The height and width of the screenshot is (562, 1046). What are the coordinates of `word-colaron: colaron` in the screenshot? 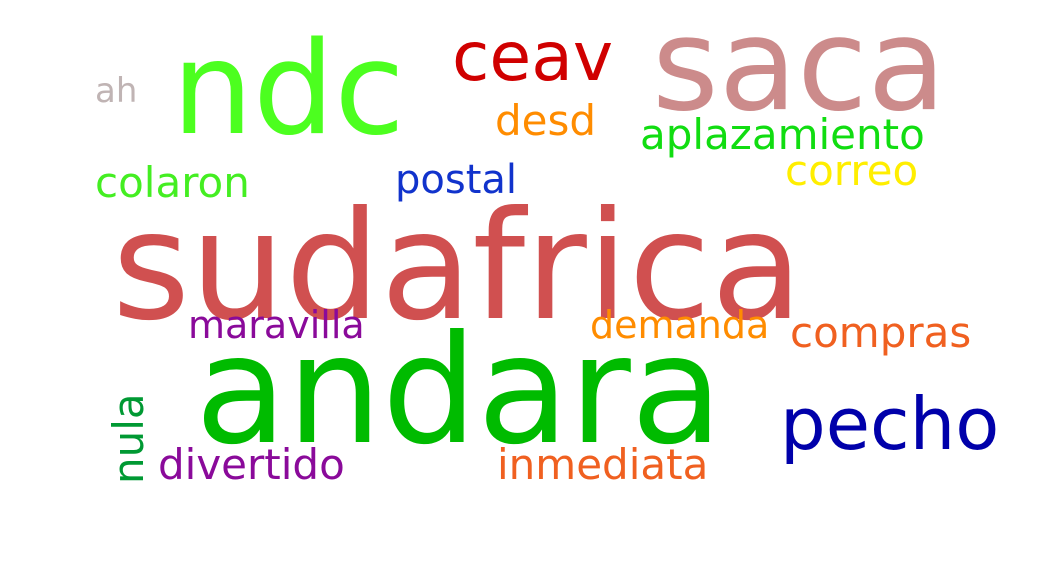 It's located at (172, 182).